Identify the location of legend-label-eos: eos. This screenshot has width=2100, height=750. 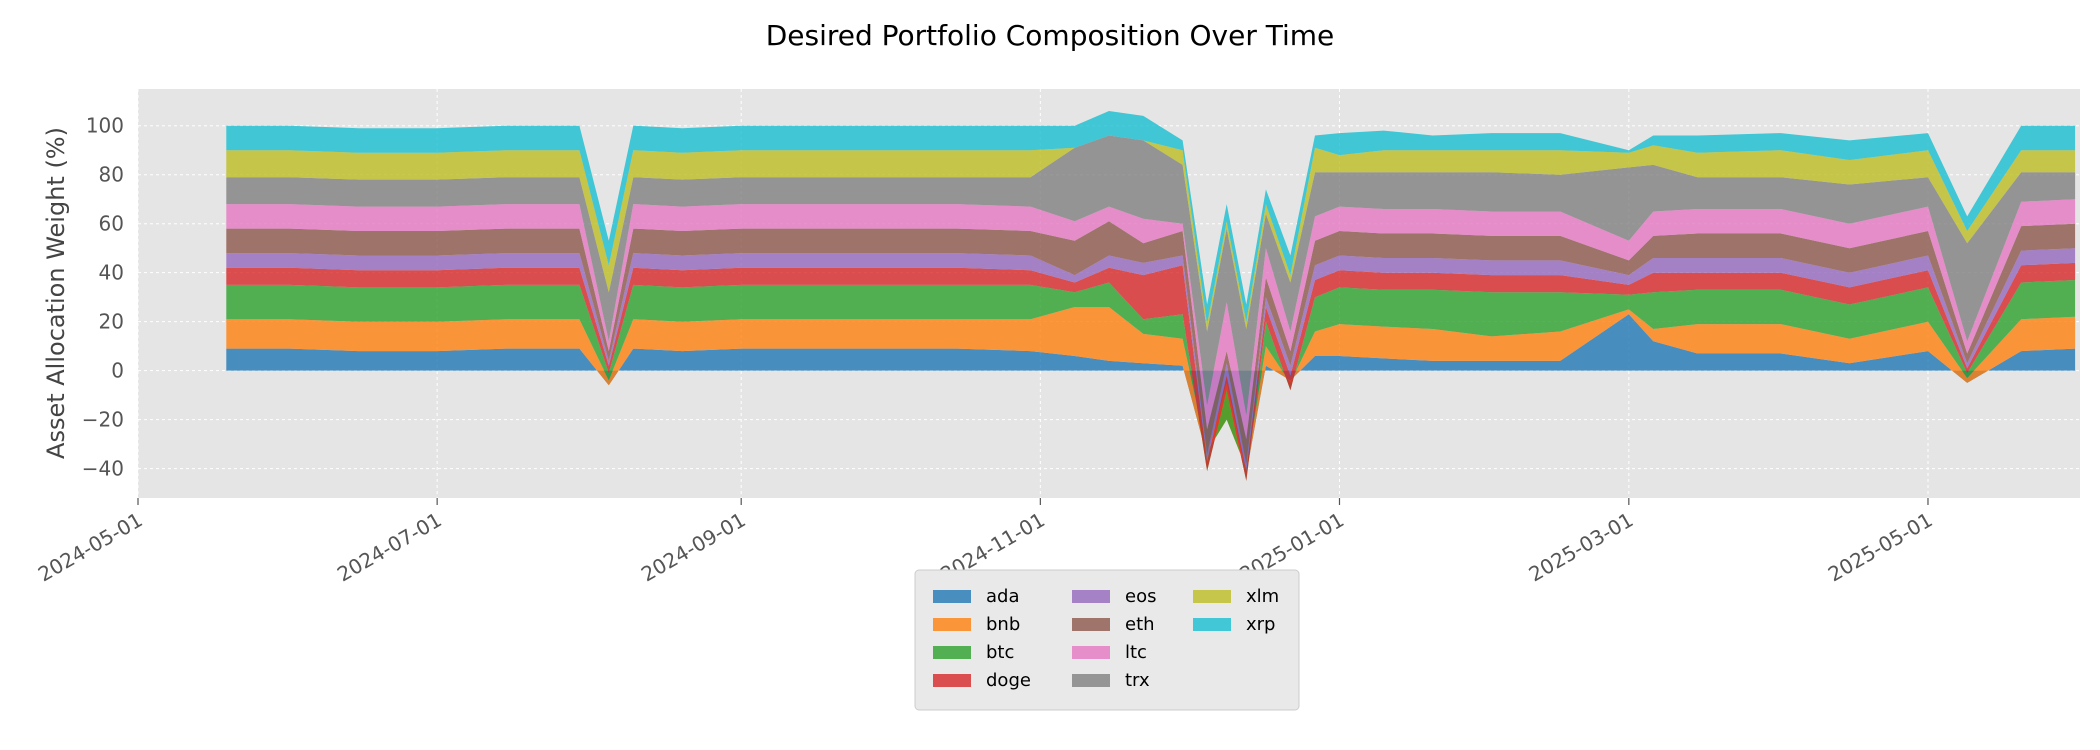
(1140, 596).